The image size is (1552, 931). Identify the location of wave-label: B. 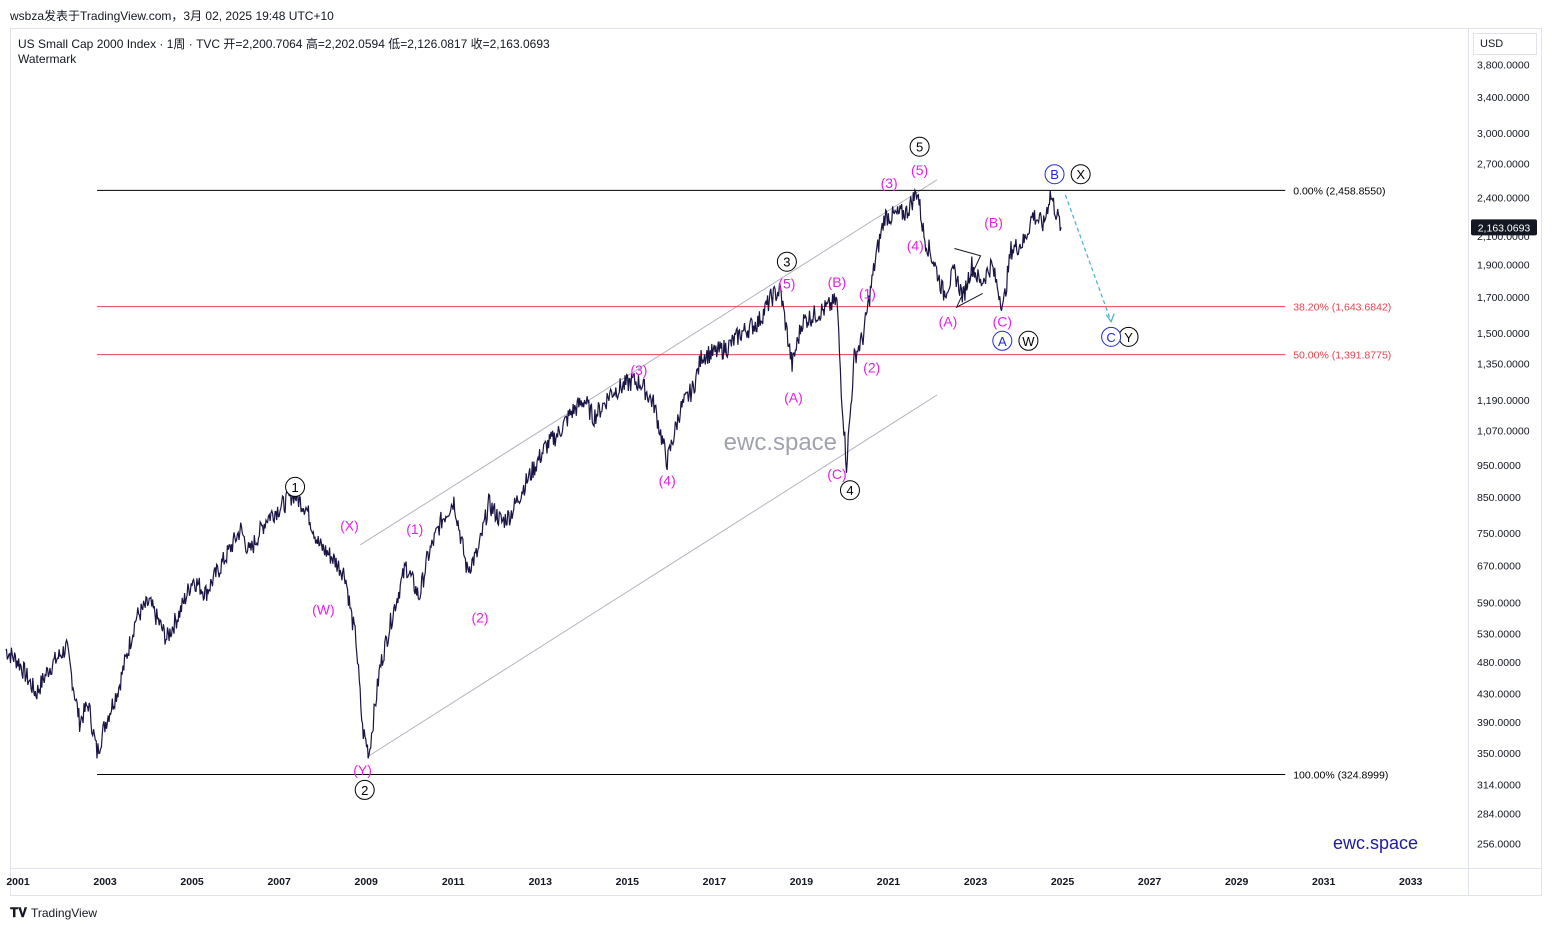
(1054, 174).